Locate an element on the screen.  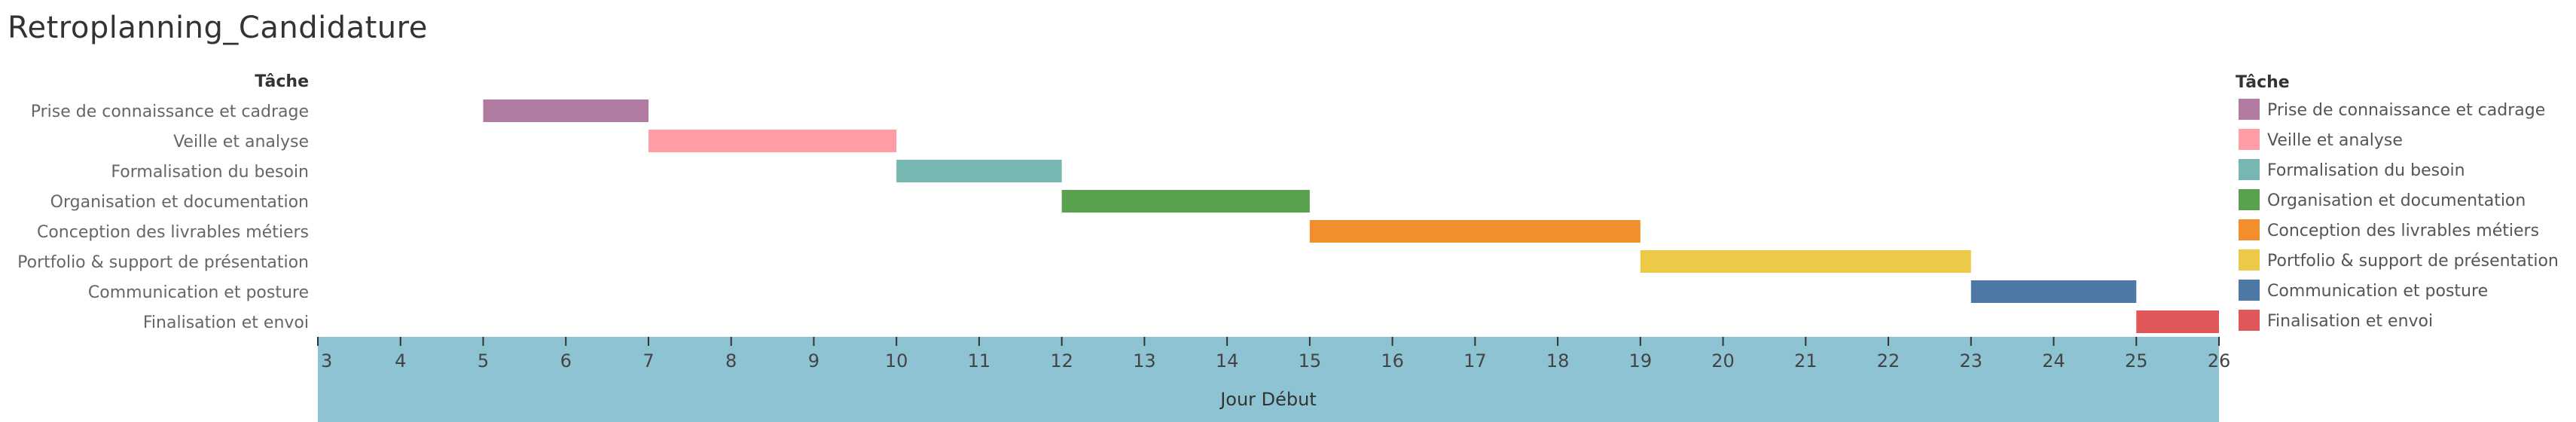
category-label: Conception des livrables métiers is located at coordinates (173, 232).